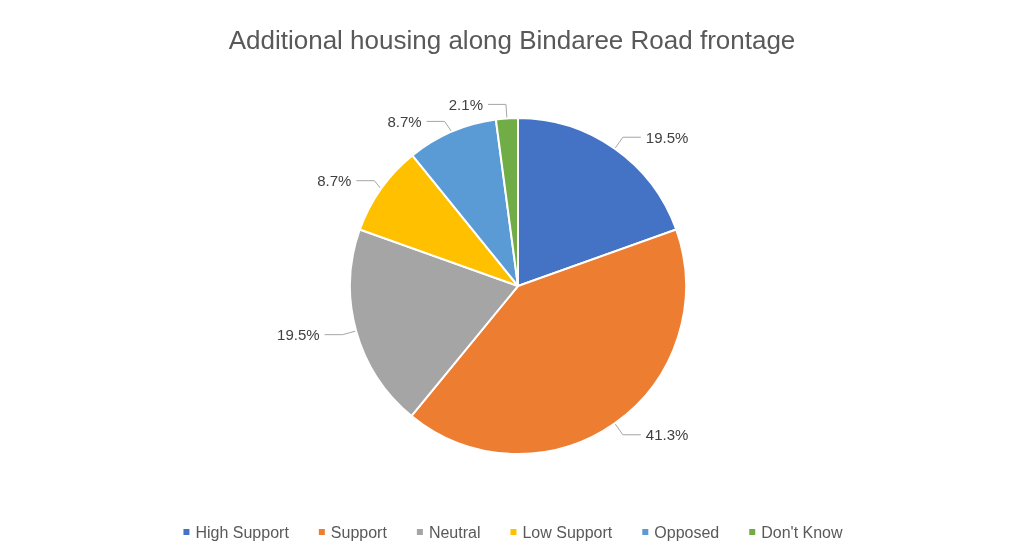 The height and width of the screenshot is (557, 1024). What do you see at coordinates (687, 532) in the screenshot?
I see `legend-label: Opposed` at bounding box center [687, 532].